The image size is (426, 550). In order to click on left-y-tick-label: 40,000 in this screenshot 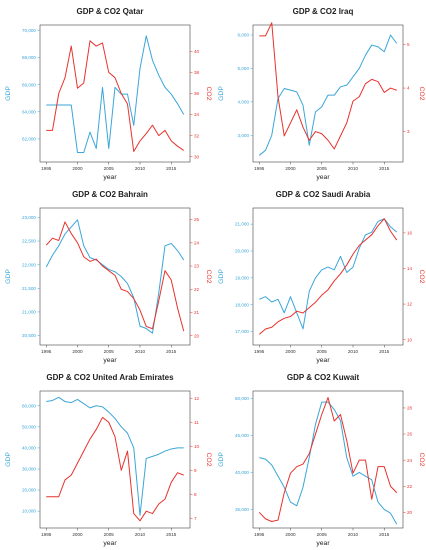, I will do `click(242, 472)`.